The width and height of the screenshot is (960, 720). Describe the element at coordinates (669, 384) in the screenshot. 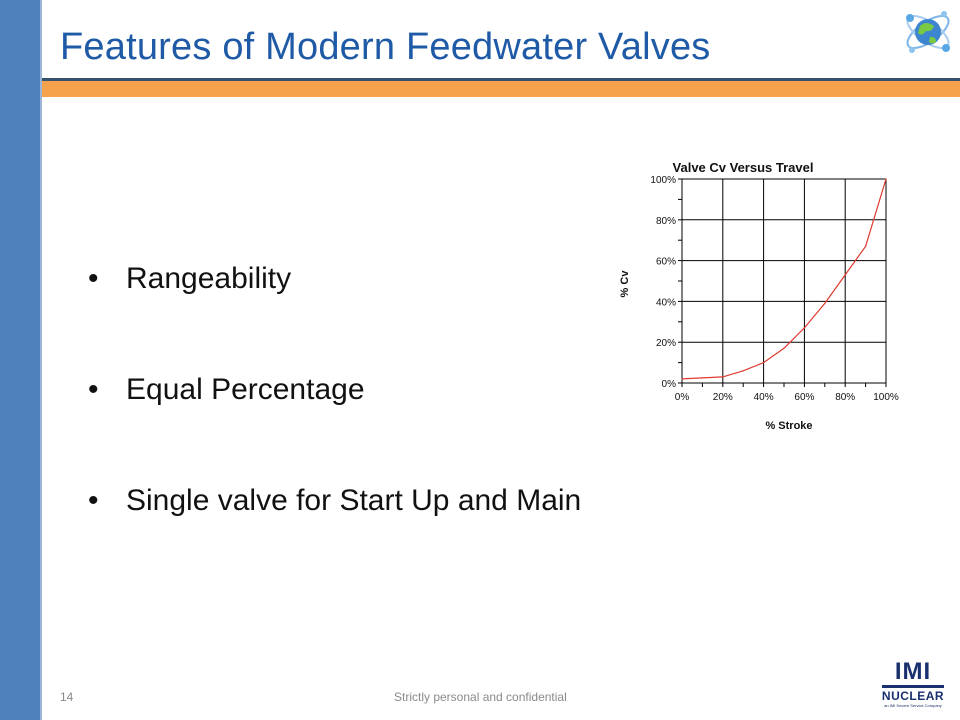

I see `y-tick-label: 0%` at that location.